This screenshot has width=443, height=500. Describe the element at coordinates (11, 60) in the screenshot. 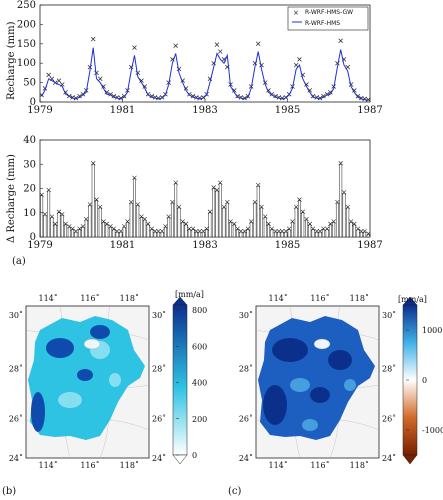

I see `top-y-axis-label: Recharge (mm)` at that location.